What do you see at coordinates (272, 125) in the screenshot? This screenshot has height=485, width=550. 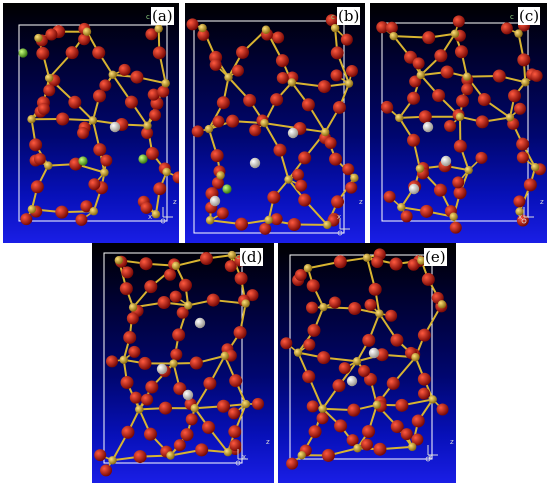 I see `molecular-structure-b` at bounding box center [272, 125].